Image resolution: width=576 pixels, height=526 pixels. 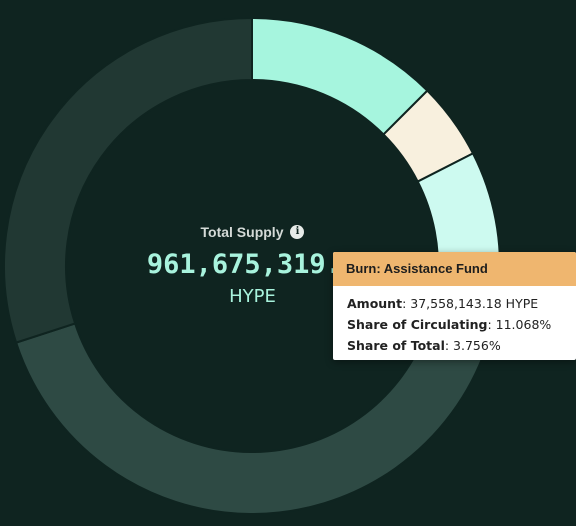 What do you see at coordinates (523, 324) in the screenshot?
I see `tooltip-circulating-value: 11.068%` at bounding box center [523, 324].